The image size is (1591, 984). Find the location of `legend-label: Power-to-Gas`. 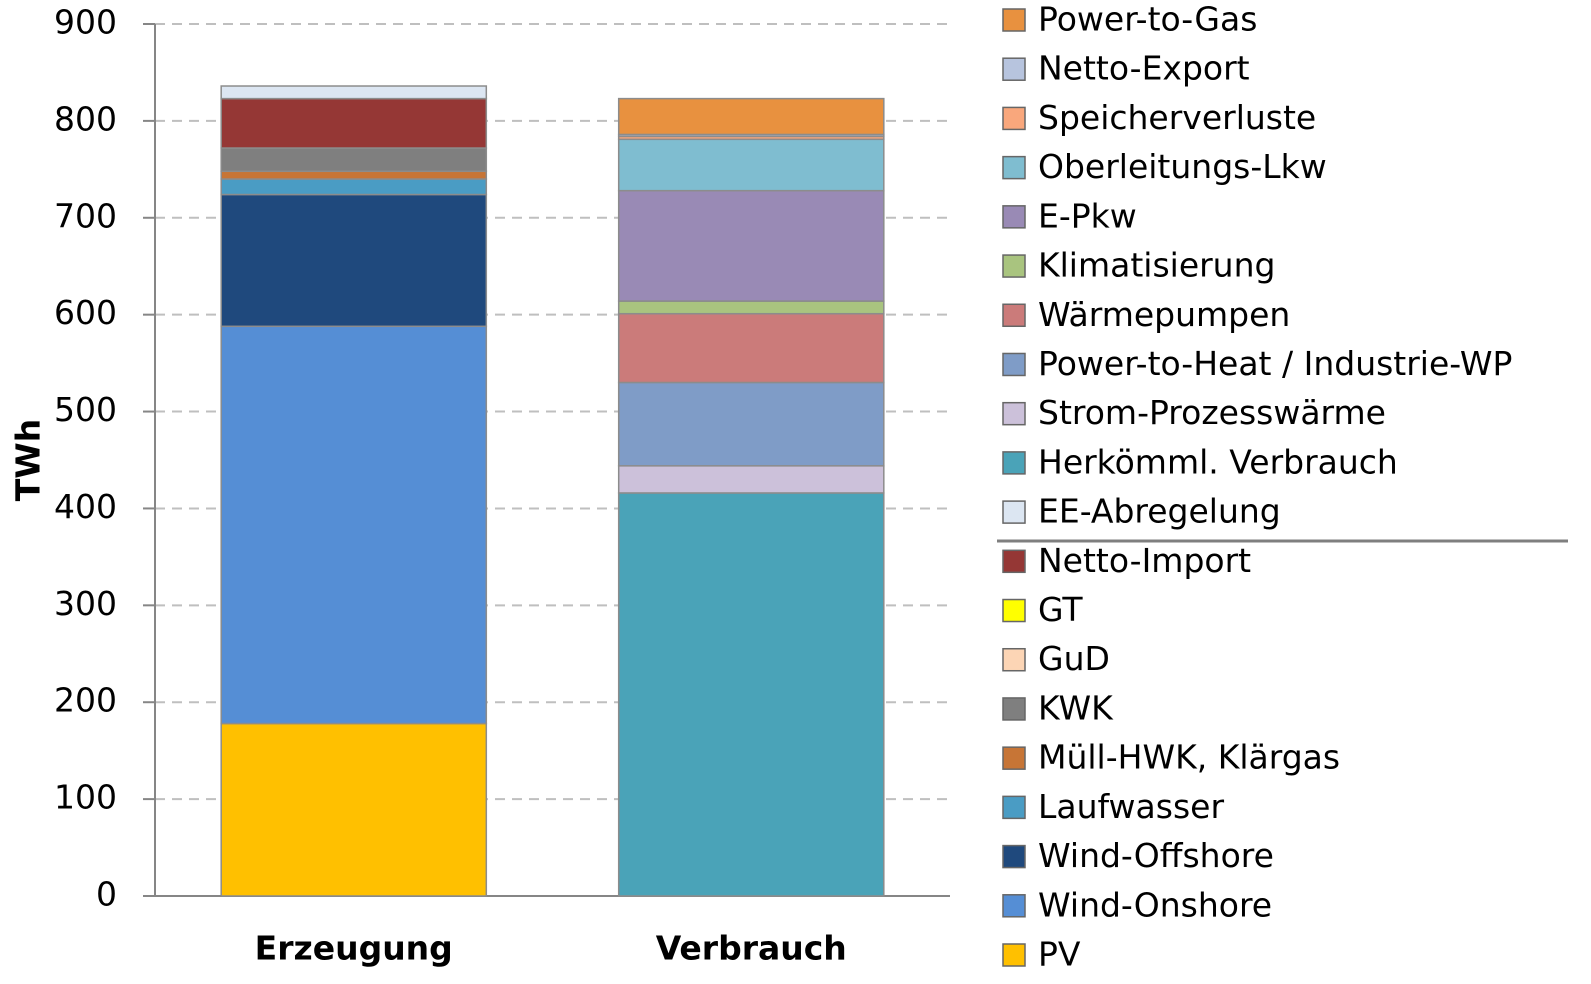

legend-label: Power-to-Gas is located at coordinates (1147, 19).